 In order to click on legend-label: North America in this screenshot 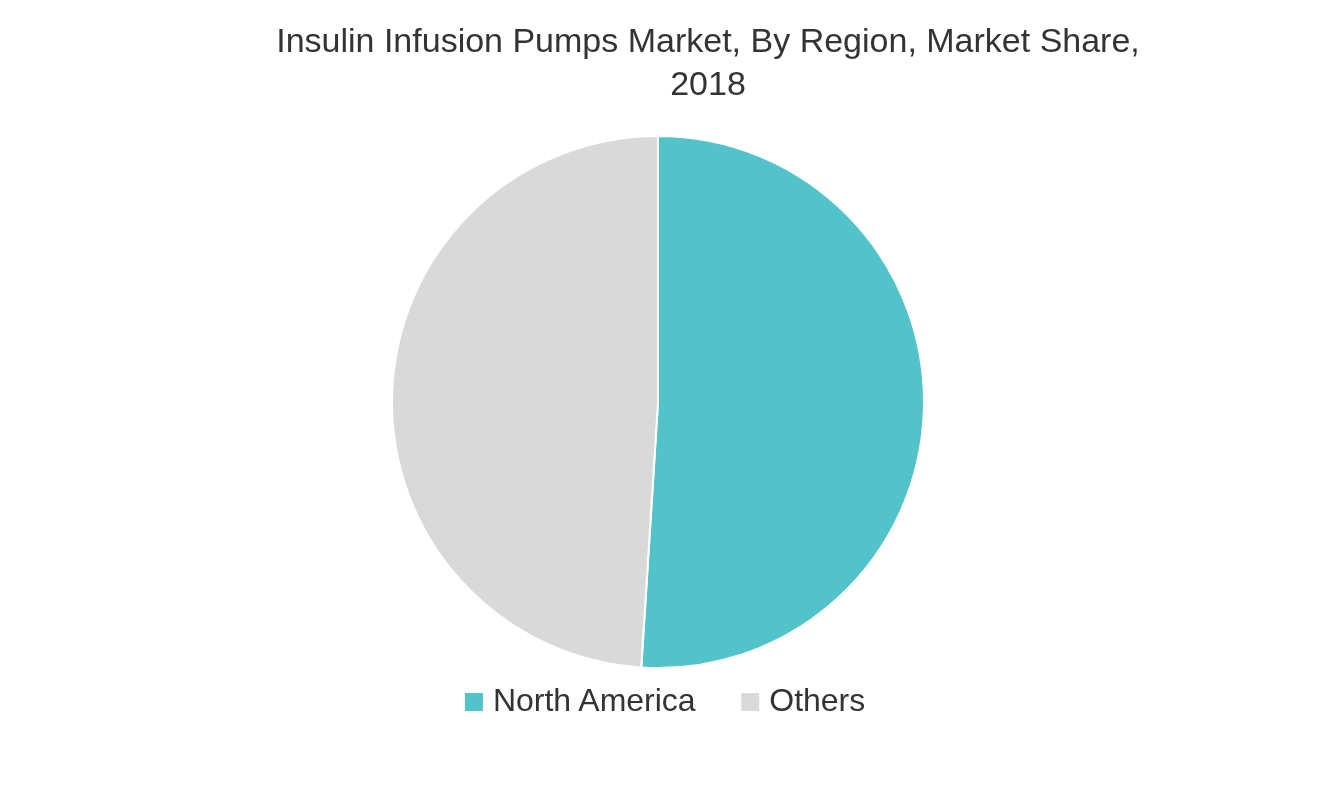, I will do `click(594, 700)`.